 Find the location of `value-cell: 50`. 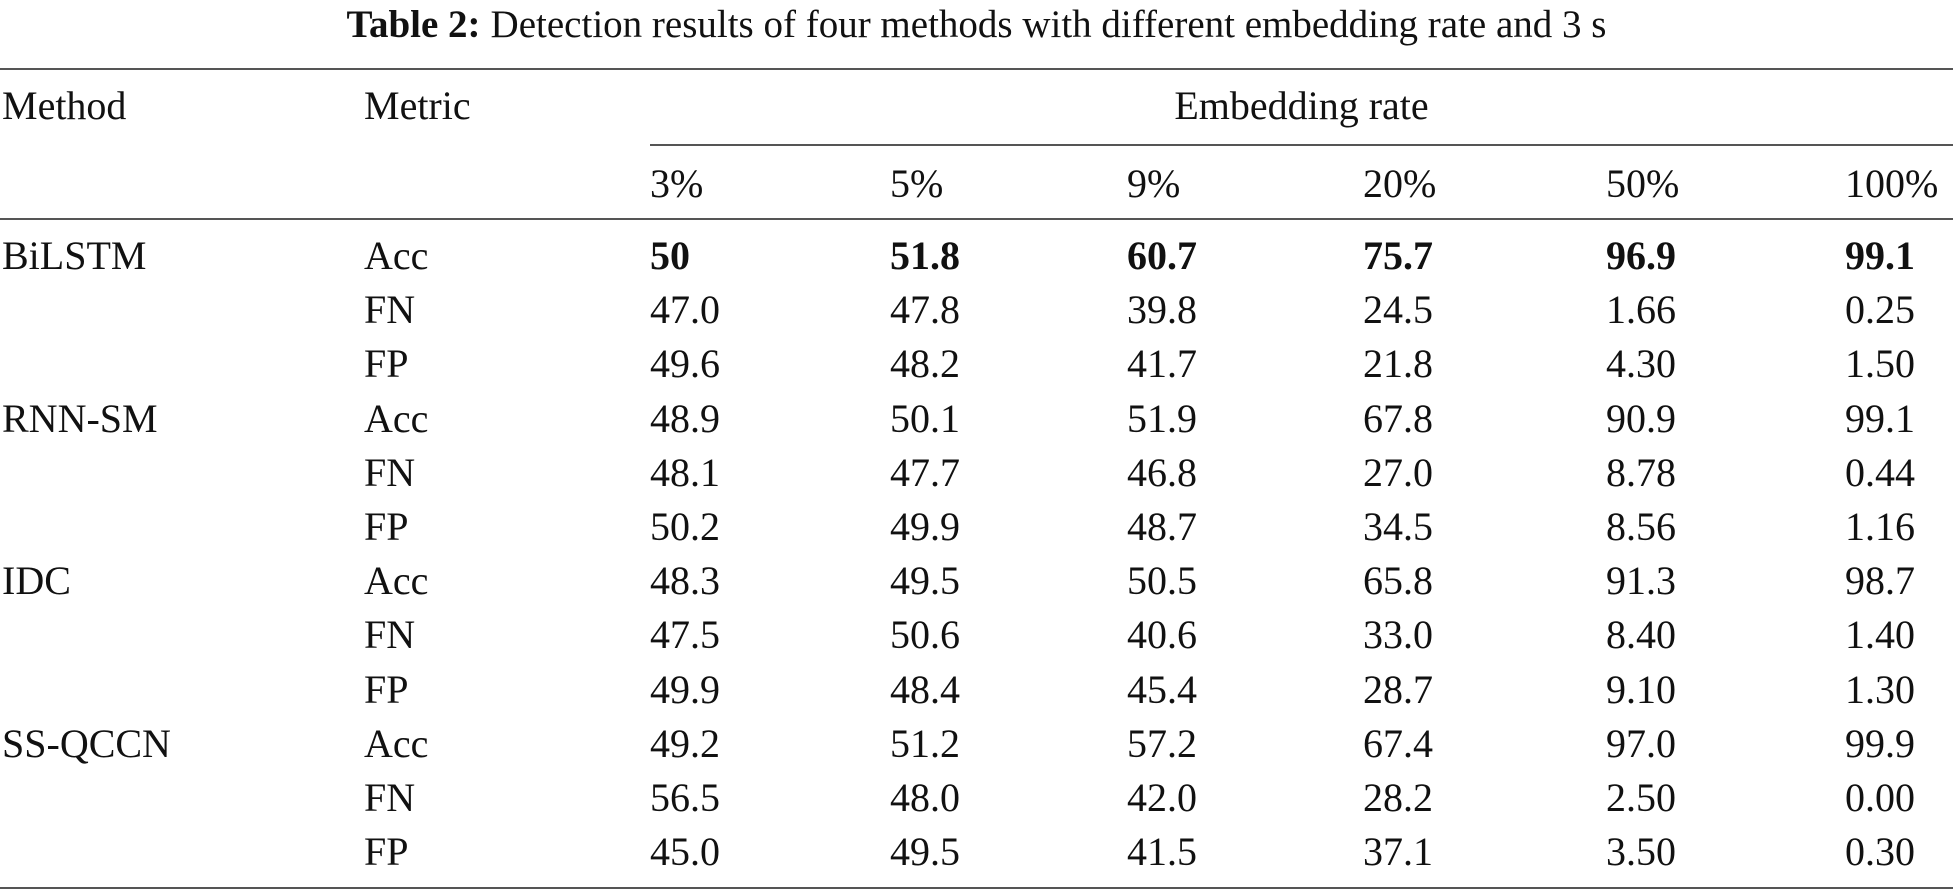

value-cell: 50 is located at coordinates (670, 255).